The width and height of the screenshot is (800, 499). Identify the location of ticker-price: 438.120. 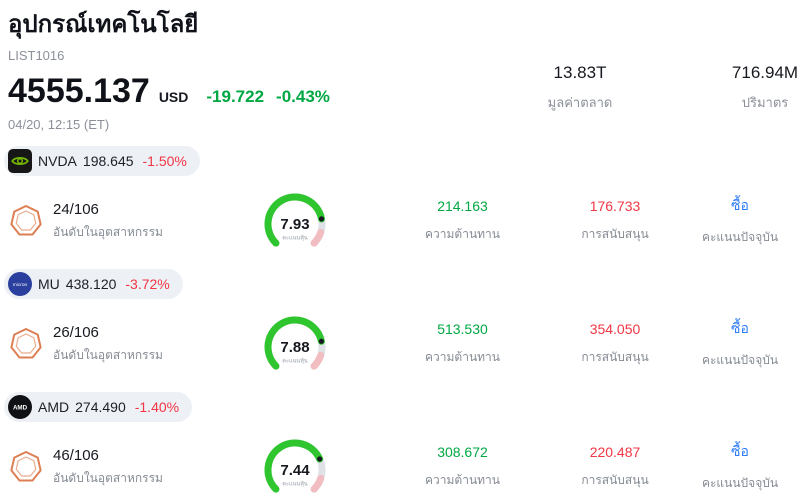
(91, 284).